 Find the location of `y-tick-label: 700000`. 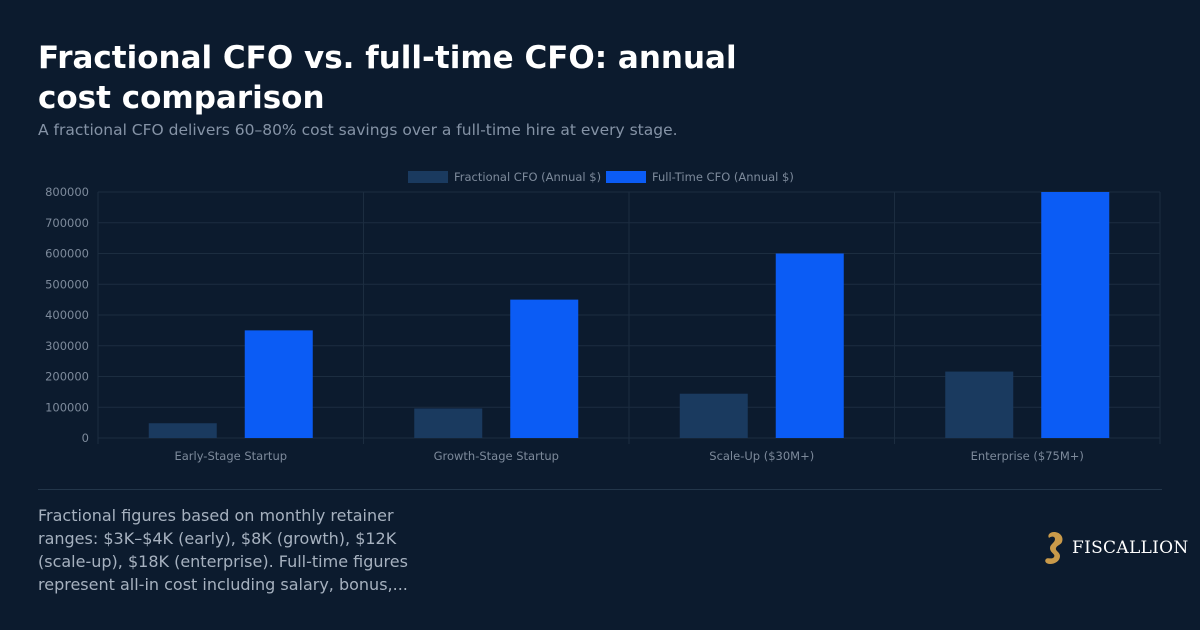

y-tick-label: 700000 is located at coordinates (67, 223).